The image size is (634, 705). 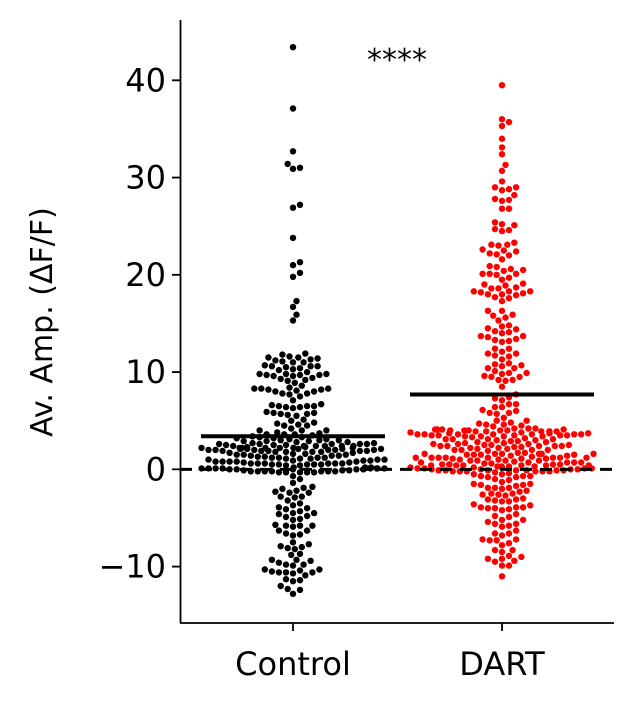 What do you see at coordinates (145, 372) in the screenshot?
I see `y-tick-label: 10` at bounding box center [145, 372].